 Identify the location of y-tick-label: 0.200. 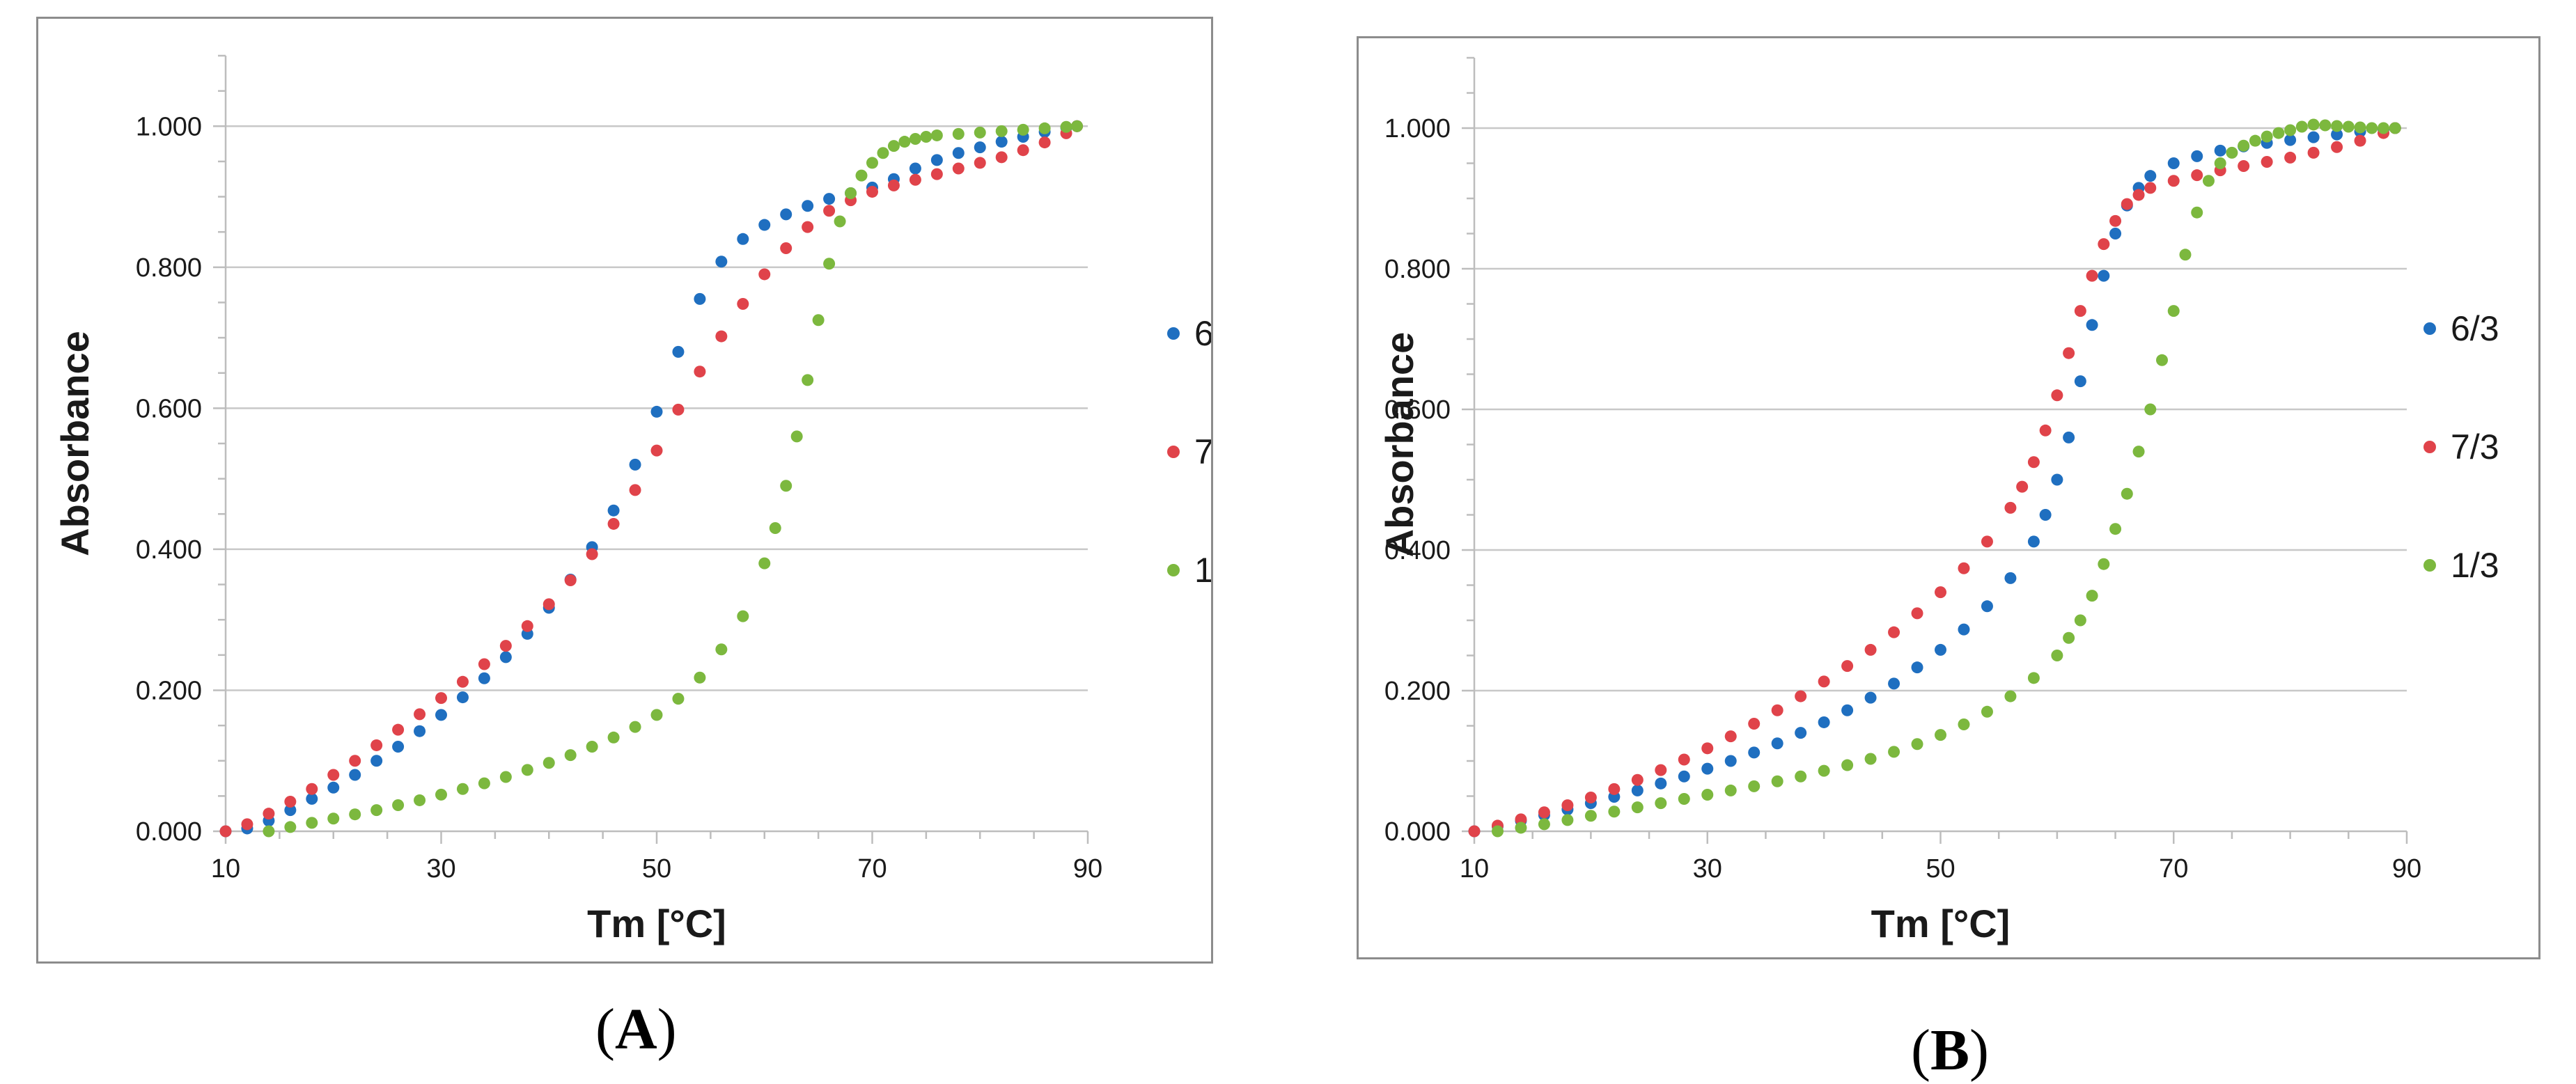
(169, 690).